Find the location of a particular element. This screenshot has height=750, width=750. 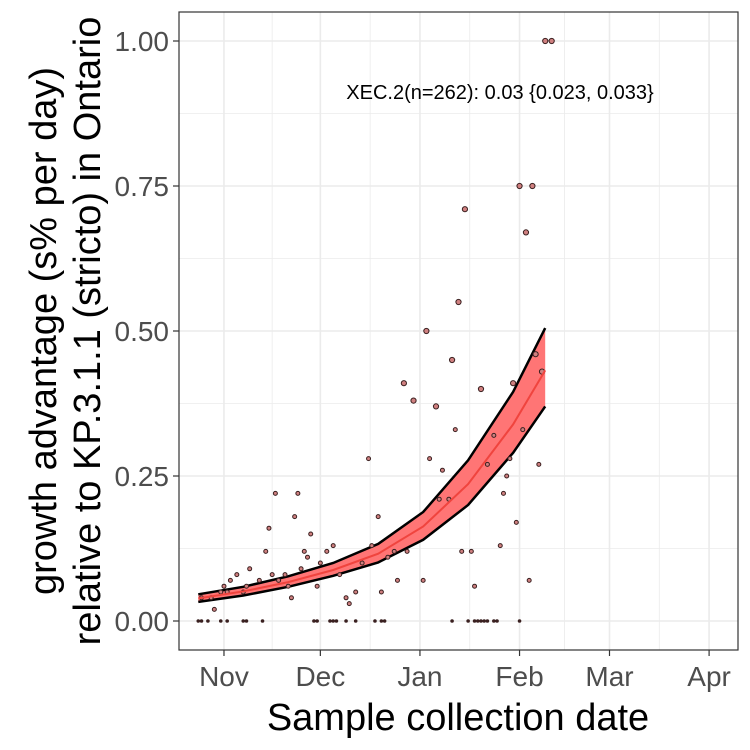

y-tick-label: 0.50 is located at coordinates (142, 331).